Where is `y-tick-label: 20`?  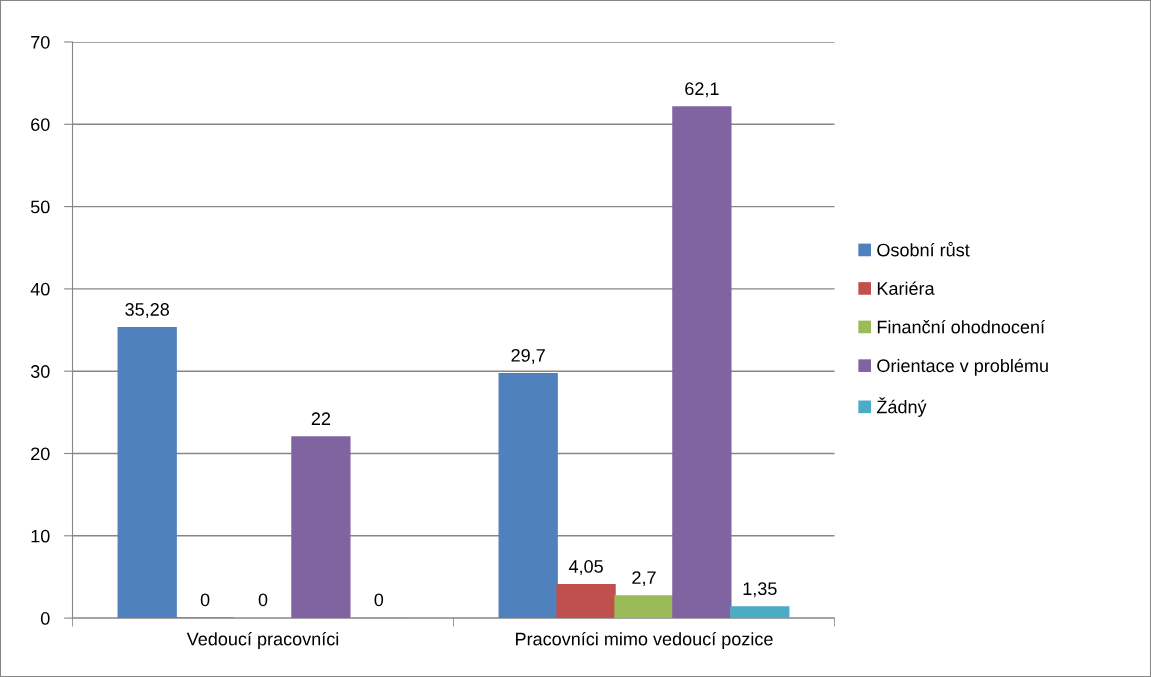
y-tick-label: 20 is located at coordinates (40, 454).